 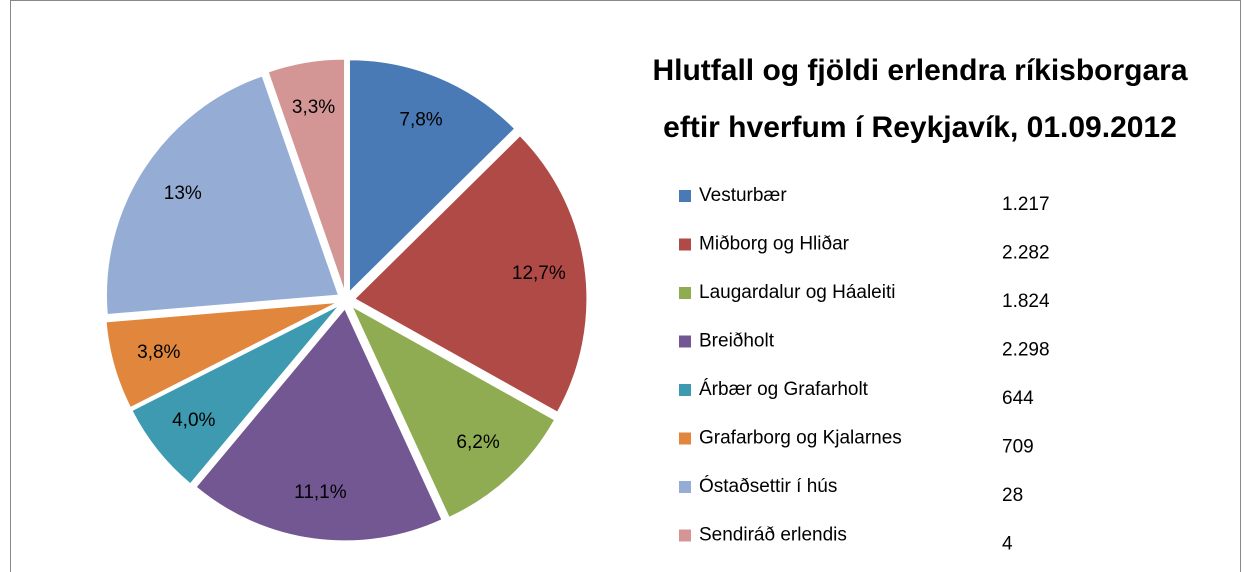 What do you see at coordinates (320, 492) in the screenshot?
I see `data-label: 11,1%` at bounding box center [320, 492].